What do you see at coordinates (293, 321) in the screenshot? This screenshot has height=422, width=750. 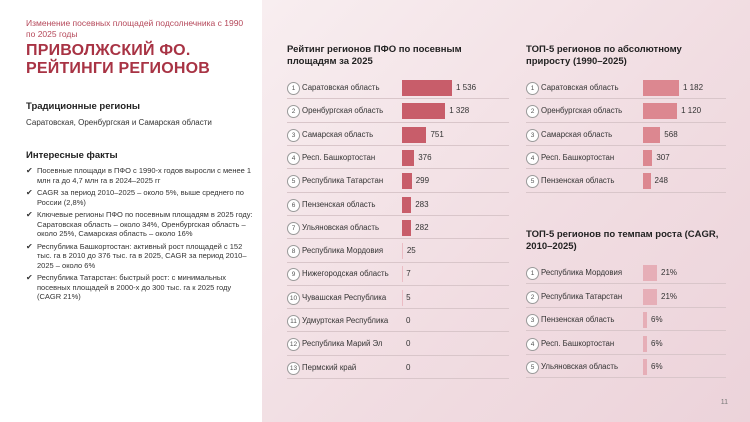 I see `rank-badge: 11` at bounding box center [293, 321].